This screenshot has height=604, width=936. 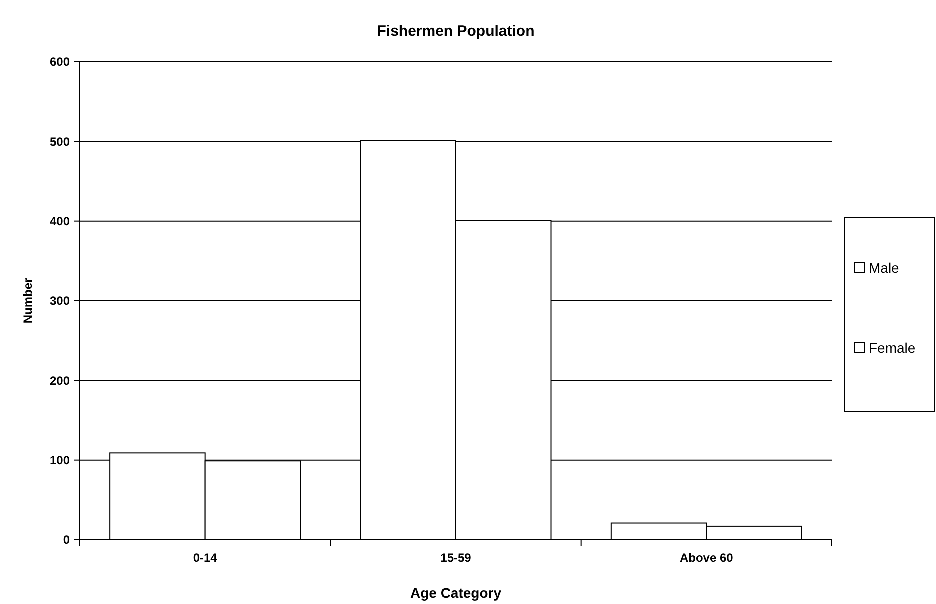 I want to click on y-tick-label: 200, so click(x=60, y=381).